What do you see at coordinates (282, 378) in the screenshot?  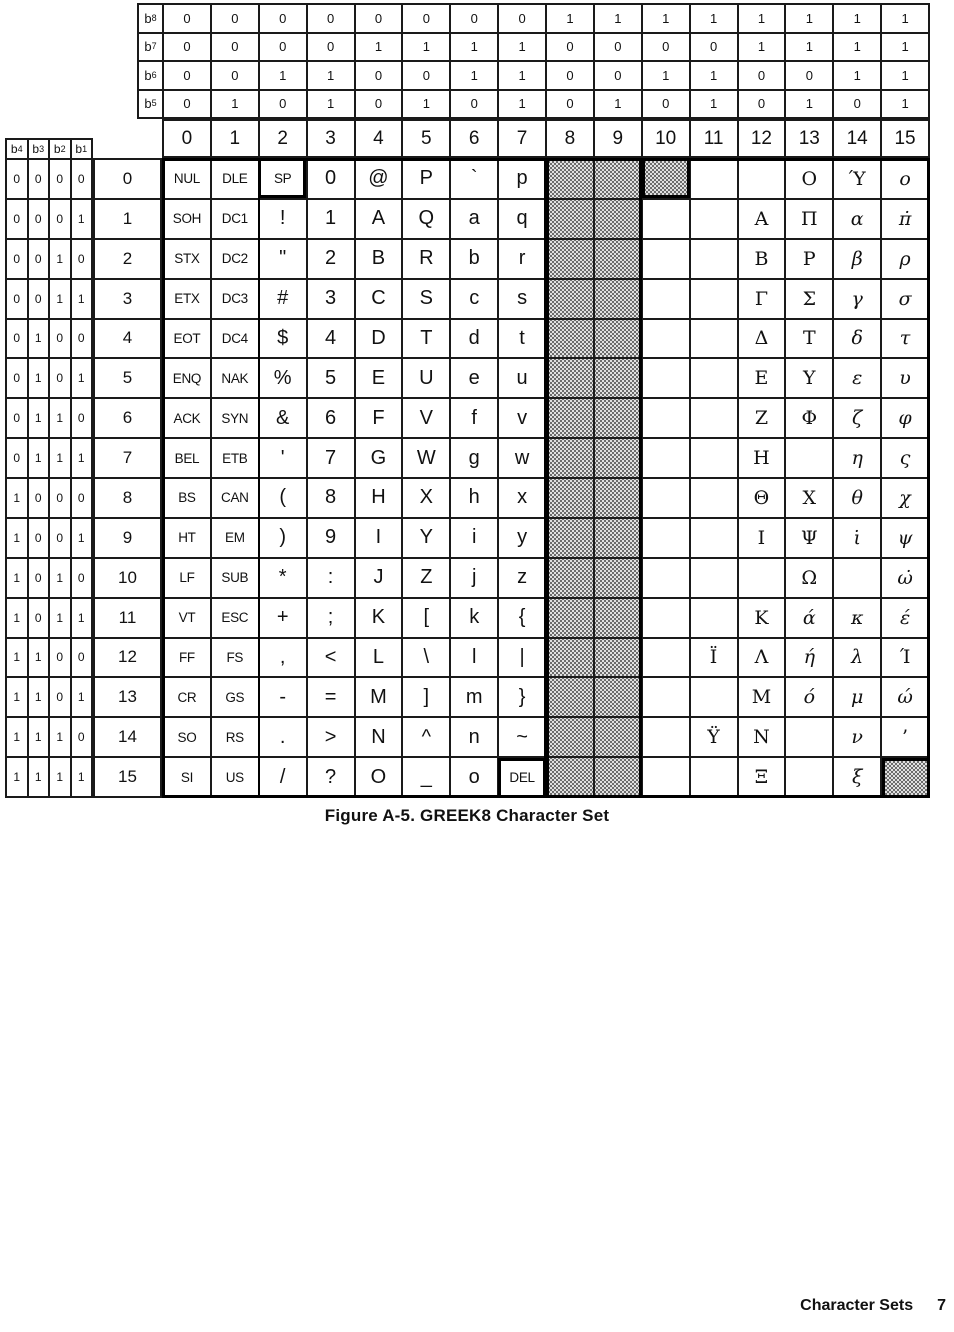 I see `grid-cell: %` at bounding box center [282, 378].